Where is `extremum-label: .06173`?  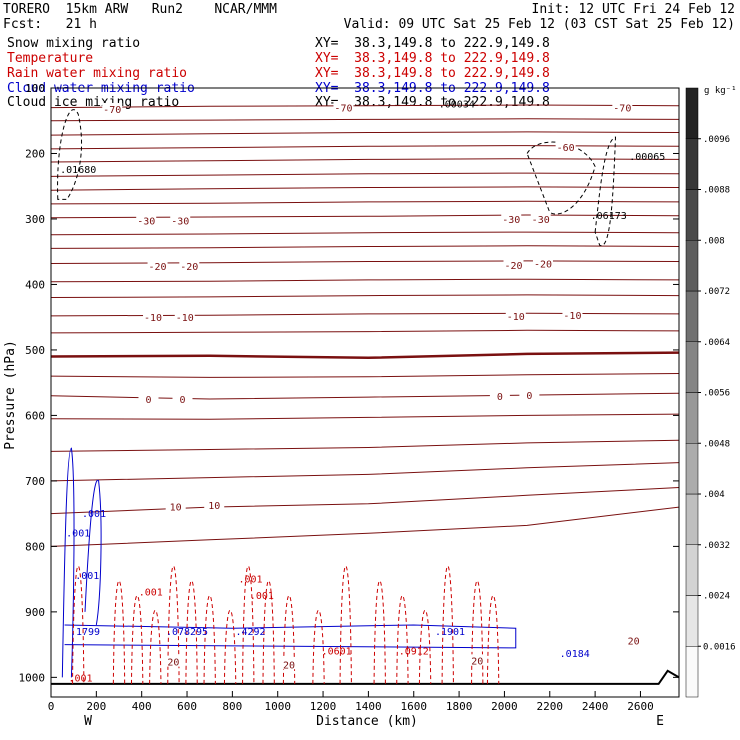 extremum-label: .06173 is located at coordinates (609, 216).